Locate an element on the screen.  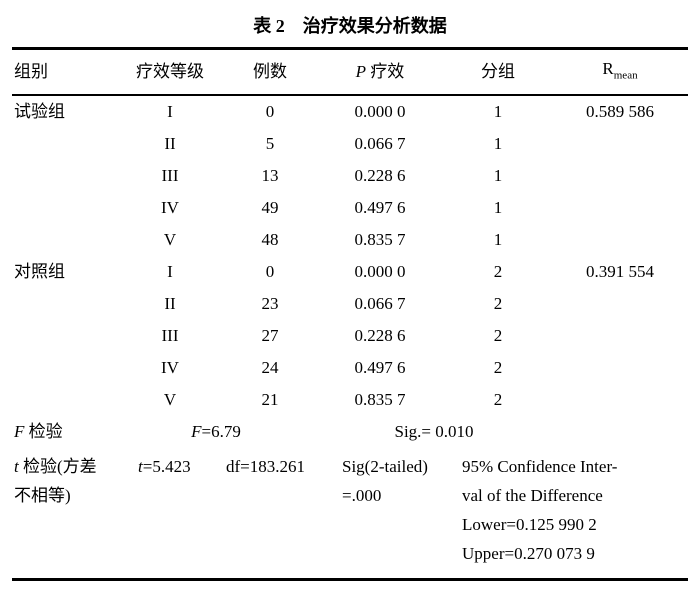
t-test-label-line2: 不相等) is located at coordinates (42, 496).